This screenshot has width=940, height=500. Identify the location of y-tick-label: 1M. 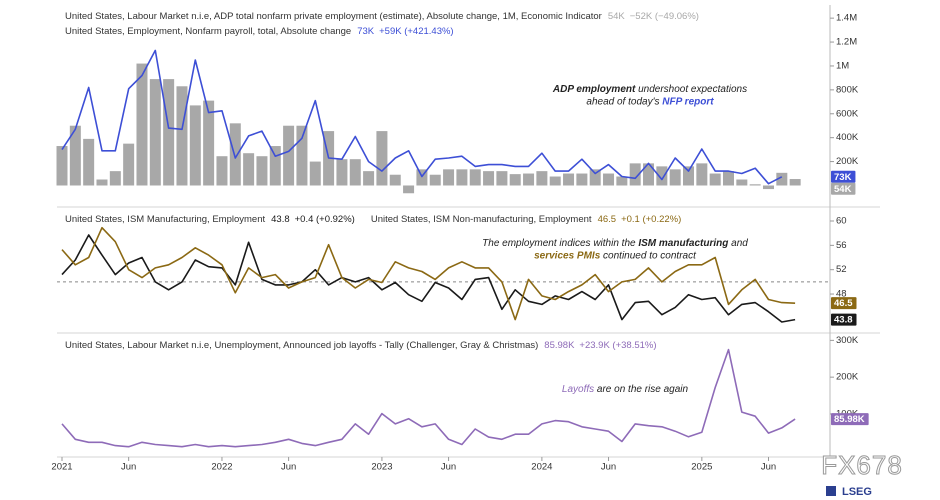
(842, 65).